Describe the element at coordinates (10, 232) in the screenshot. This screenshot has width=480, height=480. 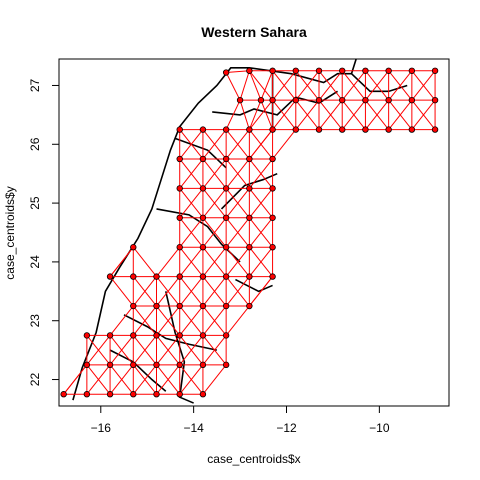
I see `y-axis-label: case_centroids$y` at that location.